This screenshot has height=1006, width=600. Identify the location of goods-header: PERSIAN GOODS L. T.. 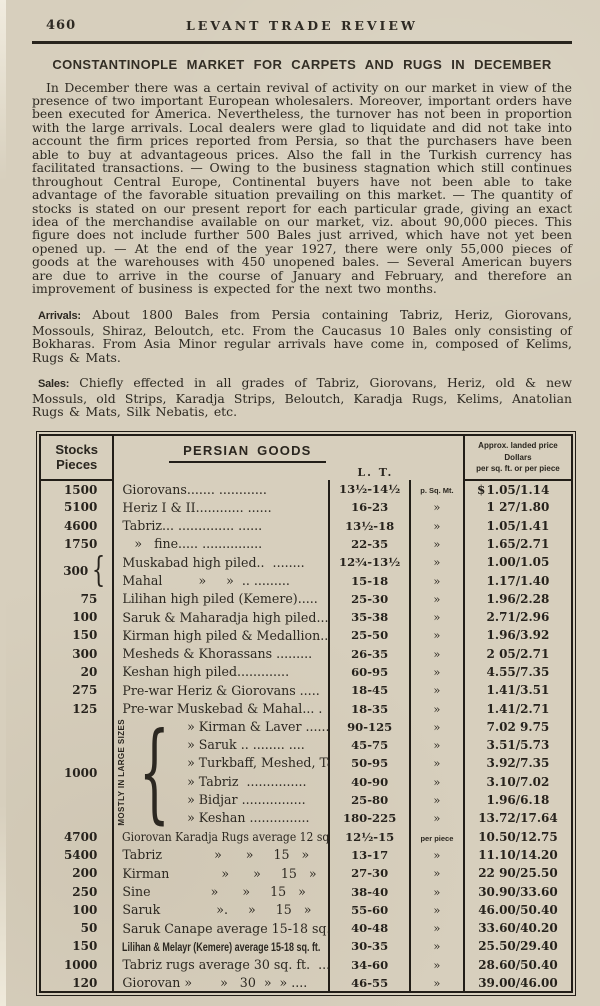
(288, 457).